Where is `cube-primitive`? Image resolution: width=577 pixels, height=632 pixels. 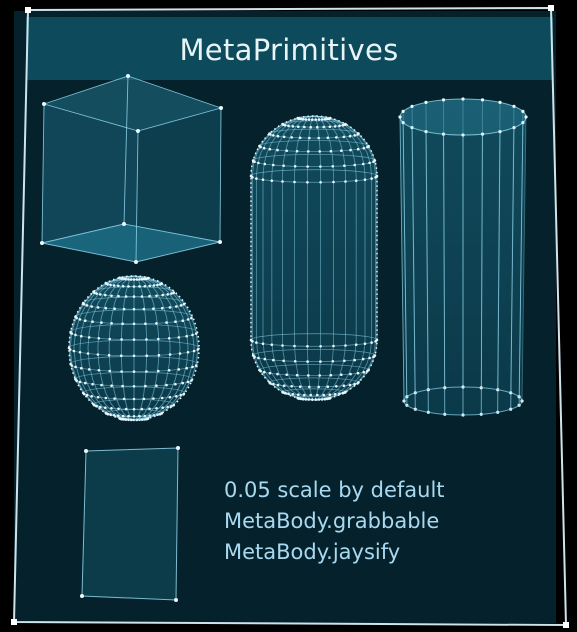
cube-primitive is located at coordinates (131, 169).